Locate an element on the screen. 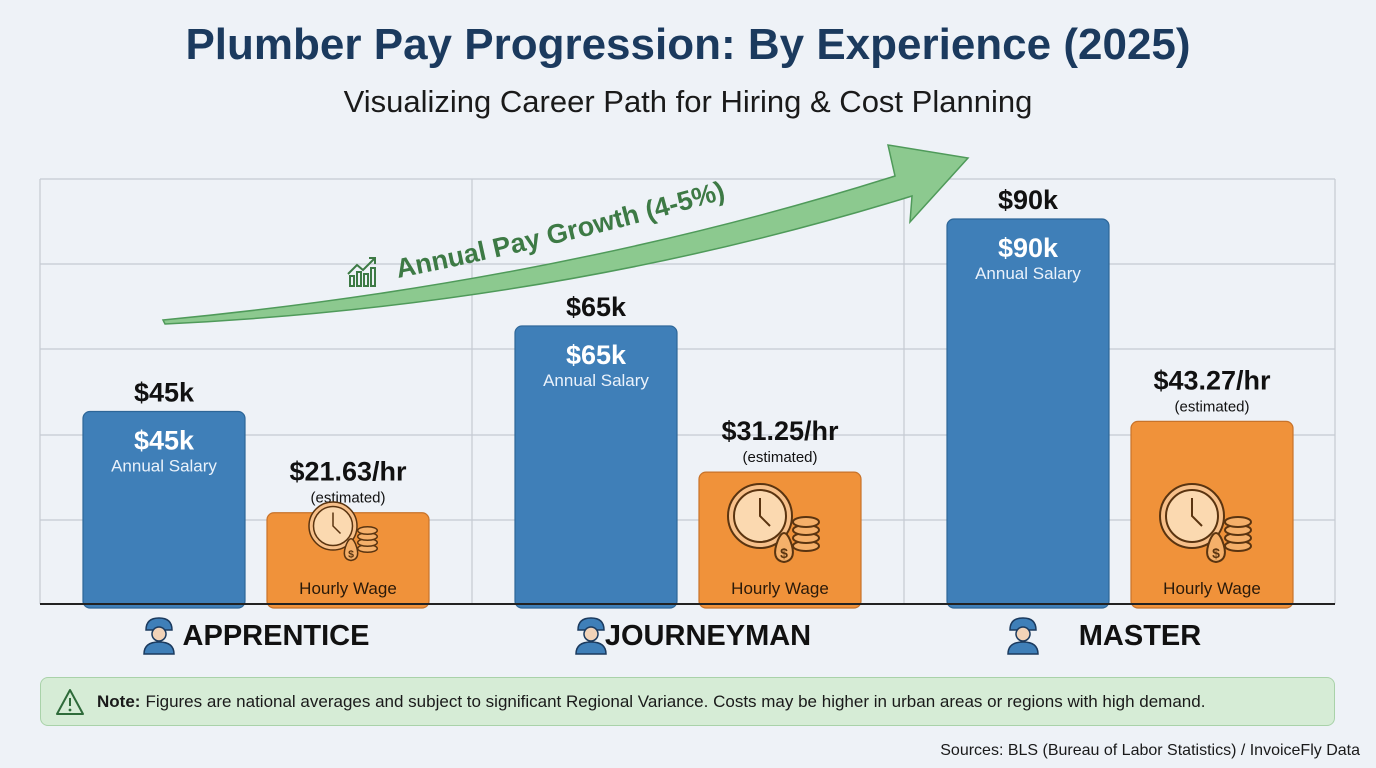  category-label: APPRENTICE is located at coordinates (276, 636).